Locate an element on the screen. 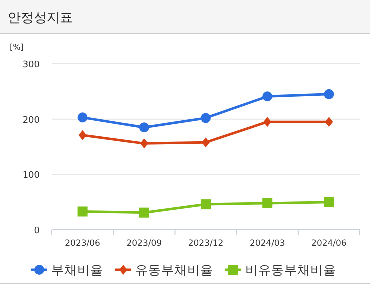 This screenshot has height=285, width=370. y-tick-label: 100 is located at coordinates (31, 176).